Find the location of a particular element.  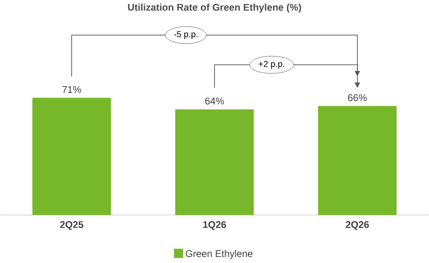

x-tick-label: 2Q26 is located at coordinates (357, 225).